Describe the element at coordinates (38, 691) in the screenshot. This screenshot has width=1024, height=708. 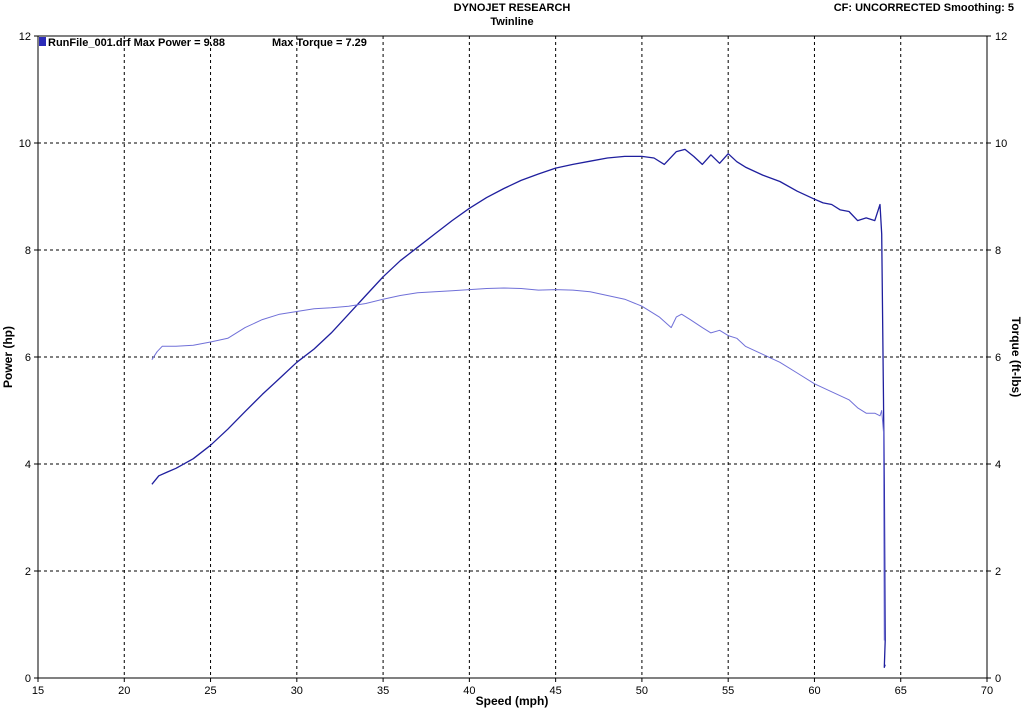
I see `x-tick-label: 15` at that location.